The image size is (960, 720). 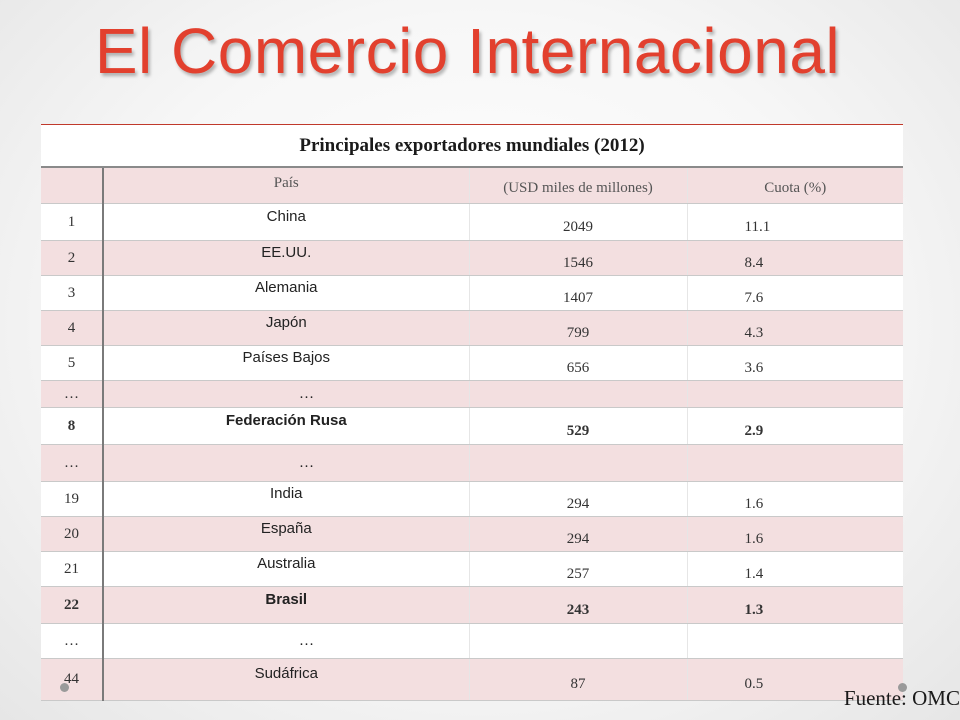 What do you see at coordinates (795, 293) in the screenshot?
I see `share-cell: 7.6` at bounding box center [795, 293].